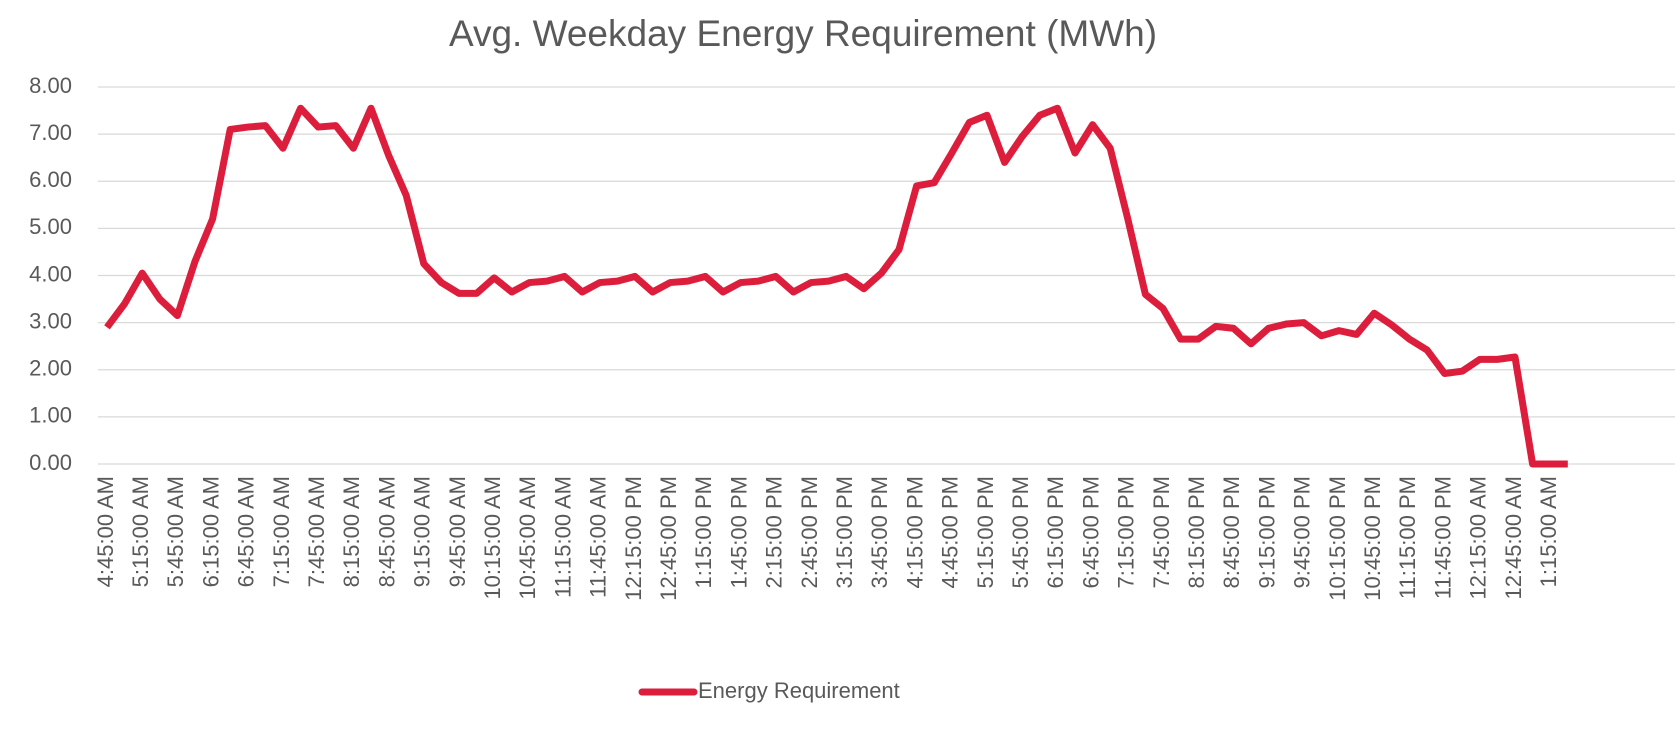  What do you see at coordinates (985, 532) in the screenshot?
I see `x-tick-label: 5:15:00 PM` at bounding box center [985, 532].